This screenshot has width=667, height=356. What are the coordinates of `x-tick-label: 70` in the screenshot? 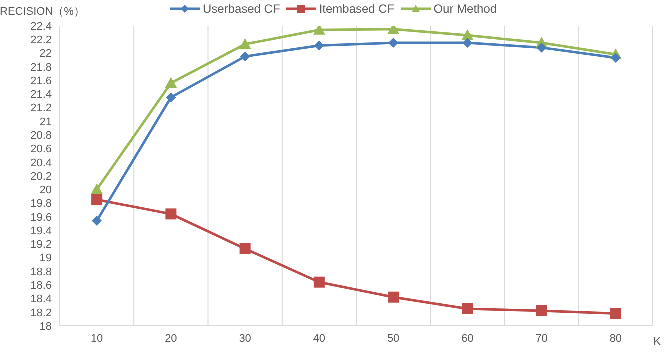 It's located at (542, 338).